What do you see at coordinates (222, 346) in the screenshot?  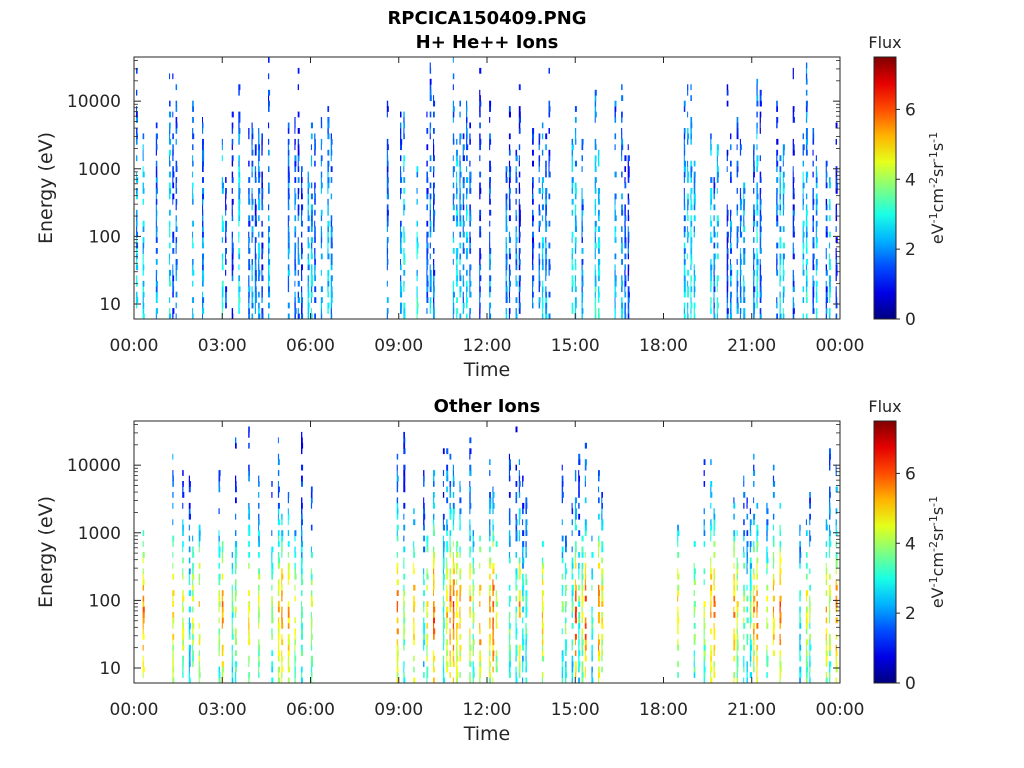 I see `x-tick-label: 03:00` at bounding box center [222, 346].